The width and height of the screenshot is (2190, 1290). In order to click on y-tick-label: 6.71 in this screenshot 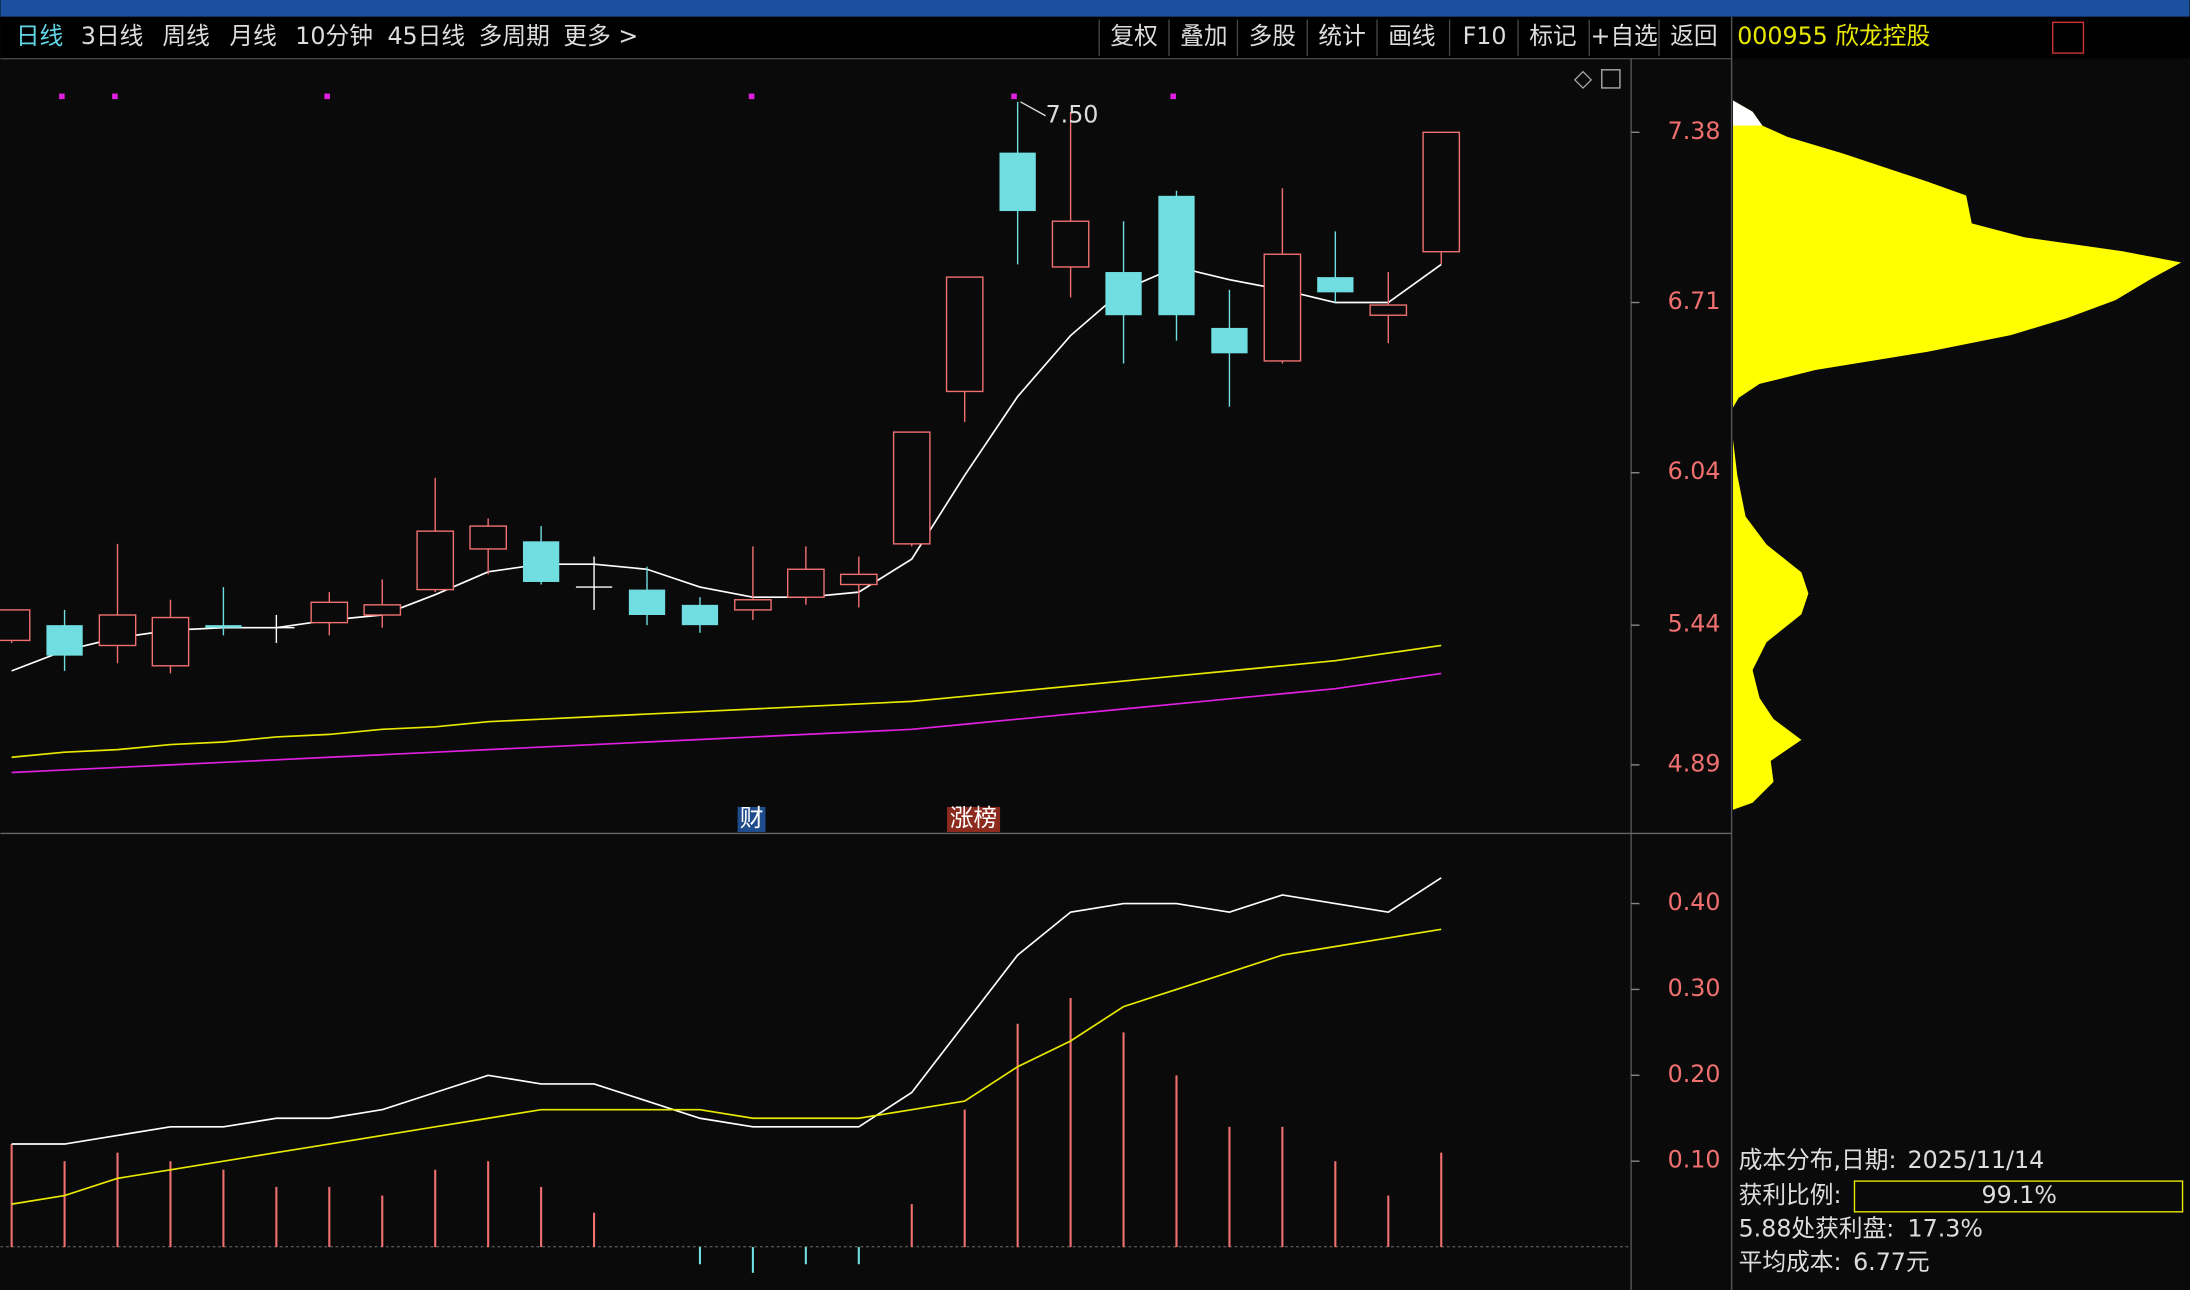, I will do `click(1694, 301)`.